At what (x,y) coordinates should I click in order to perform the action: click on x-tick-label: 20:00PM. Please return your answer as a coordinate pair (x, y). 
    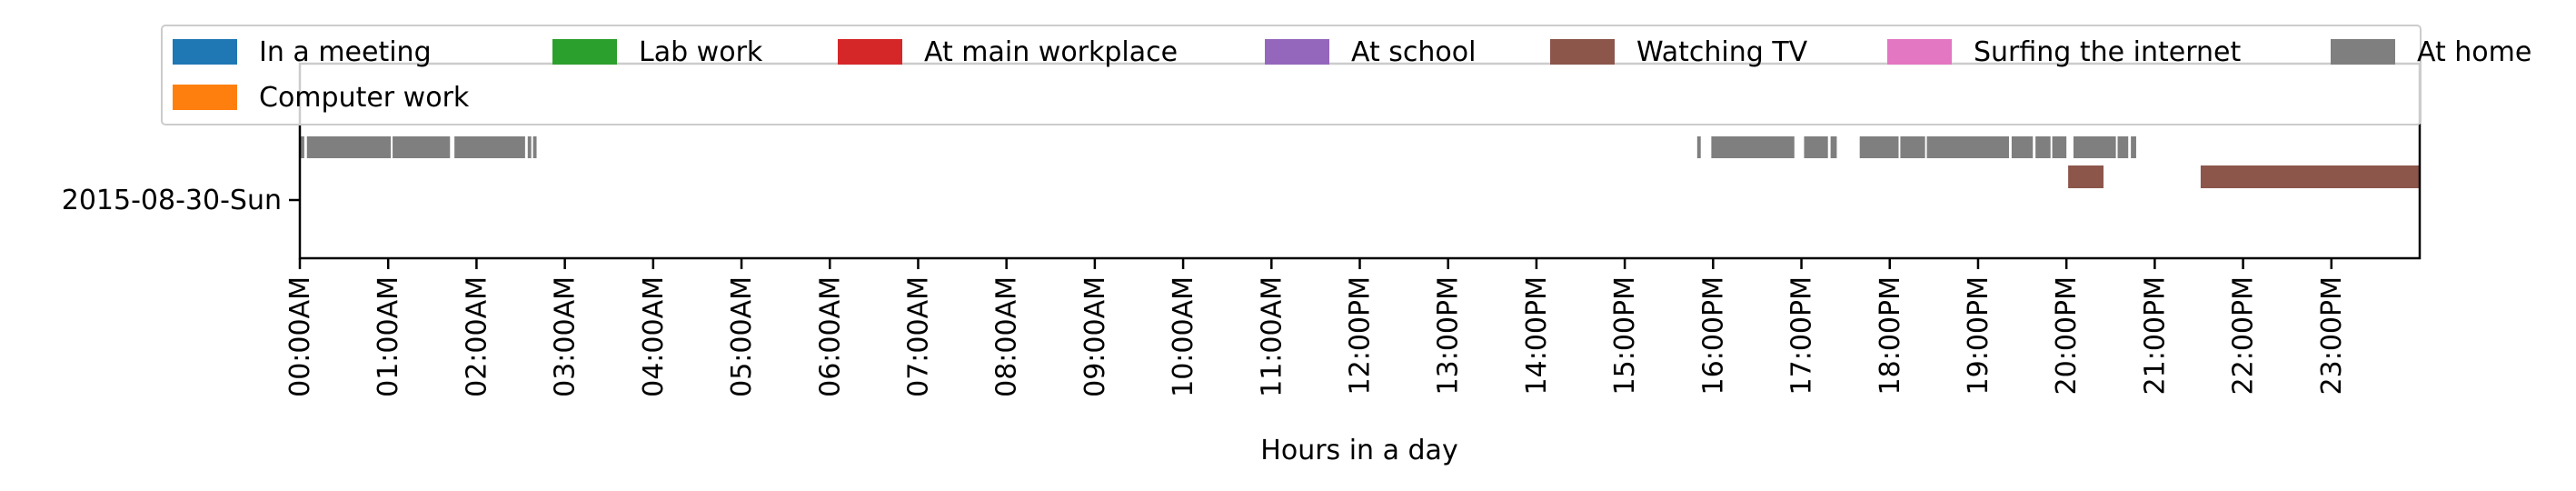
    Looking at the image, I should click on (2067, 335).